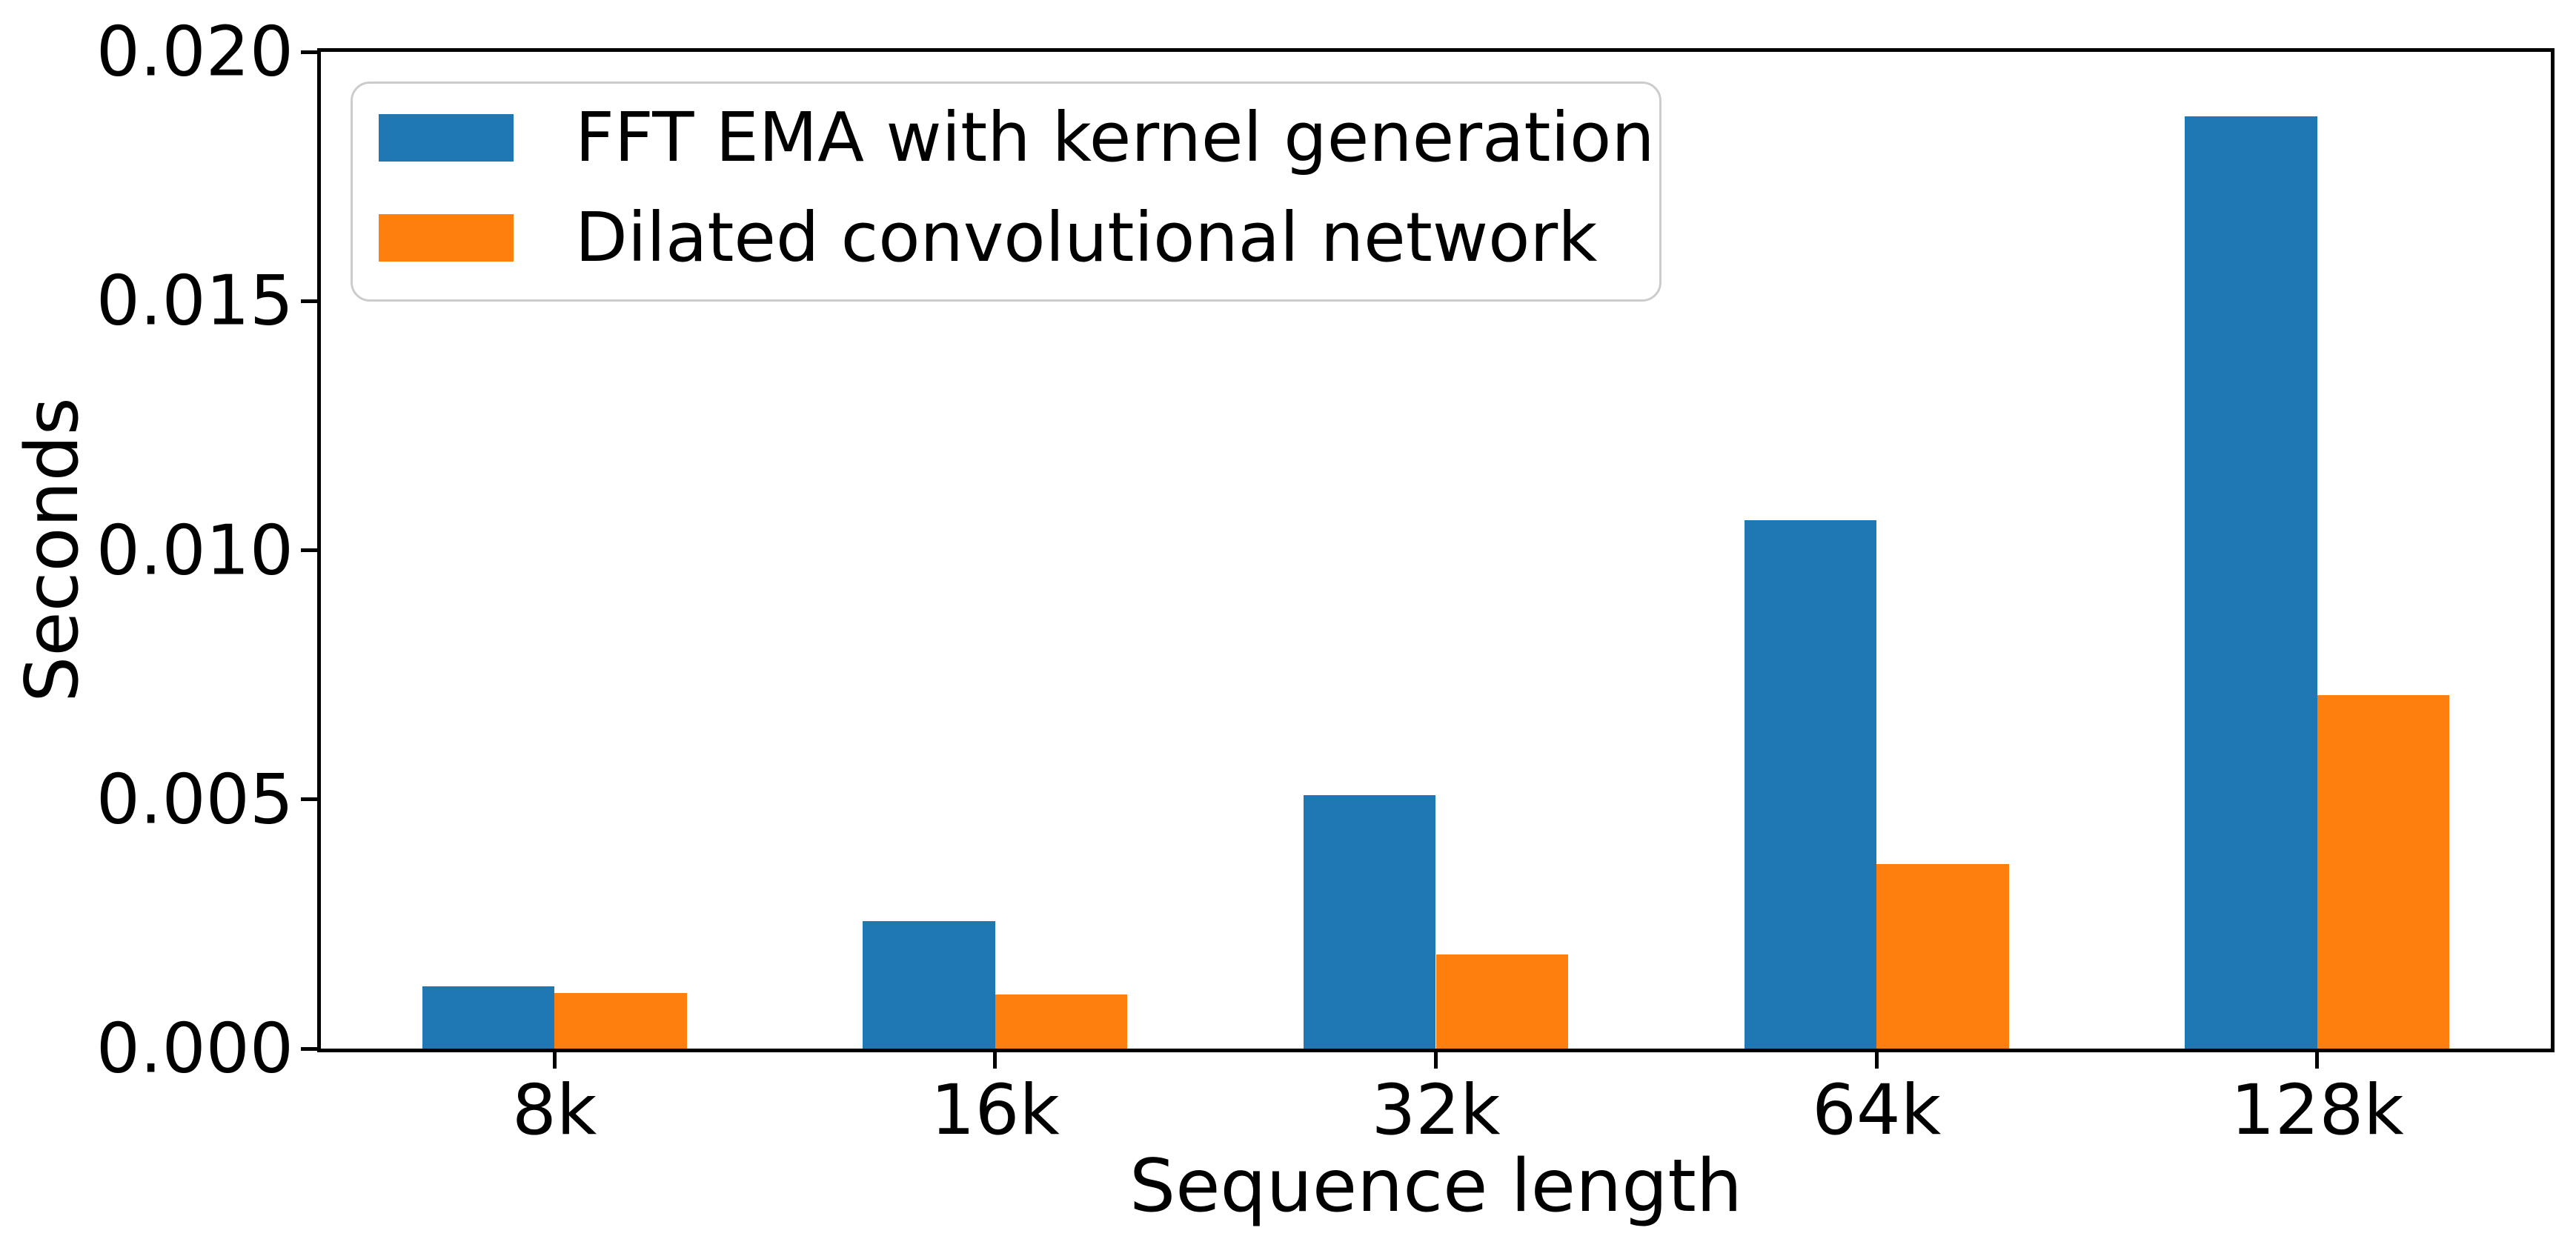  What do you see at coordinates (1436, 1110) in the screenshot?
I see `x-tick-label-32k: 32k` at bounding box center [1436, 1110].